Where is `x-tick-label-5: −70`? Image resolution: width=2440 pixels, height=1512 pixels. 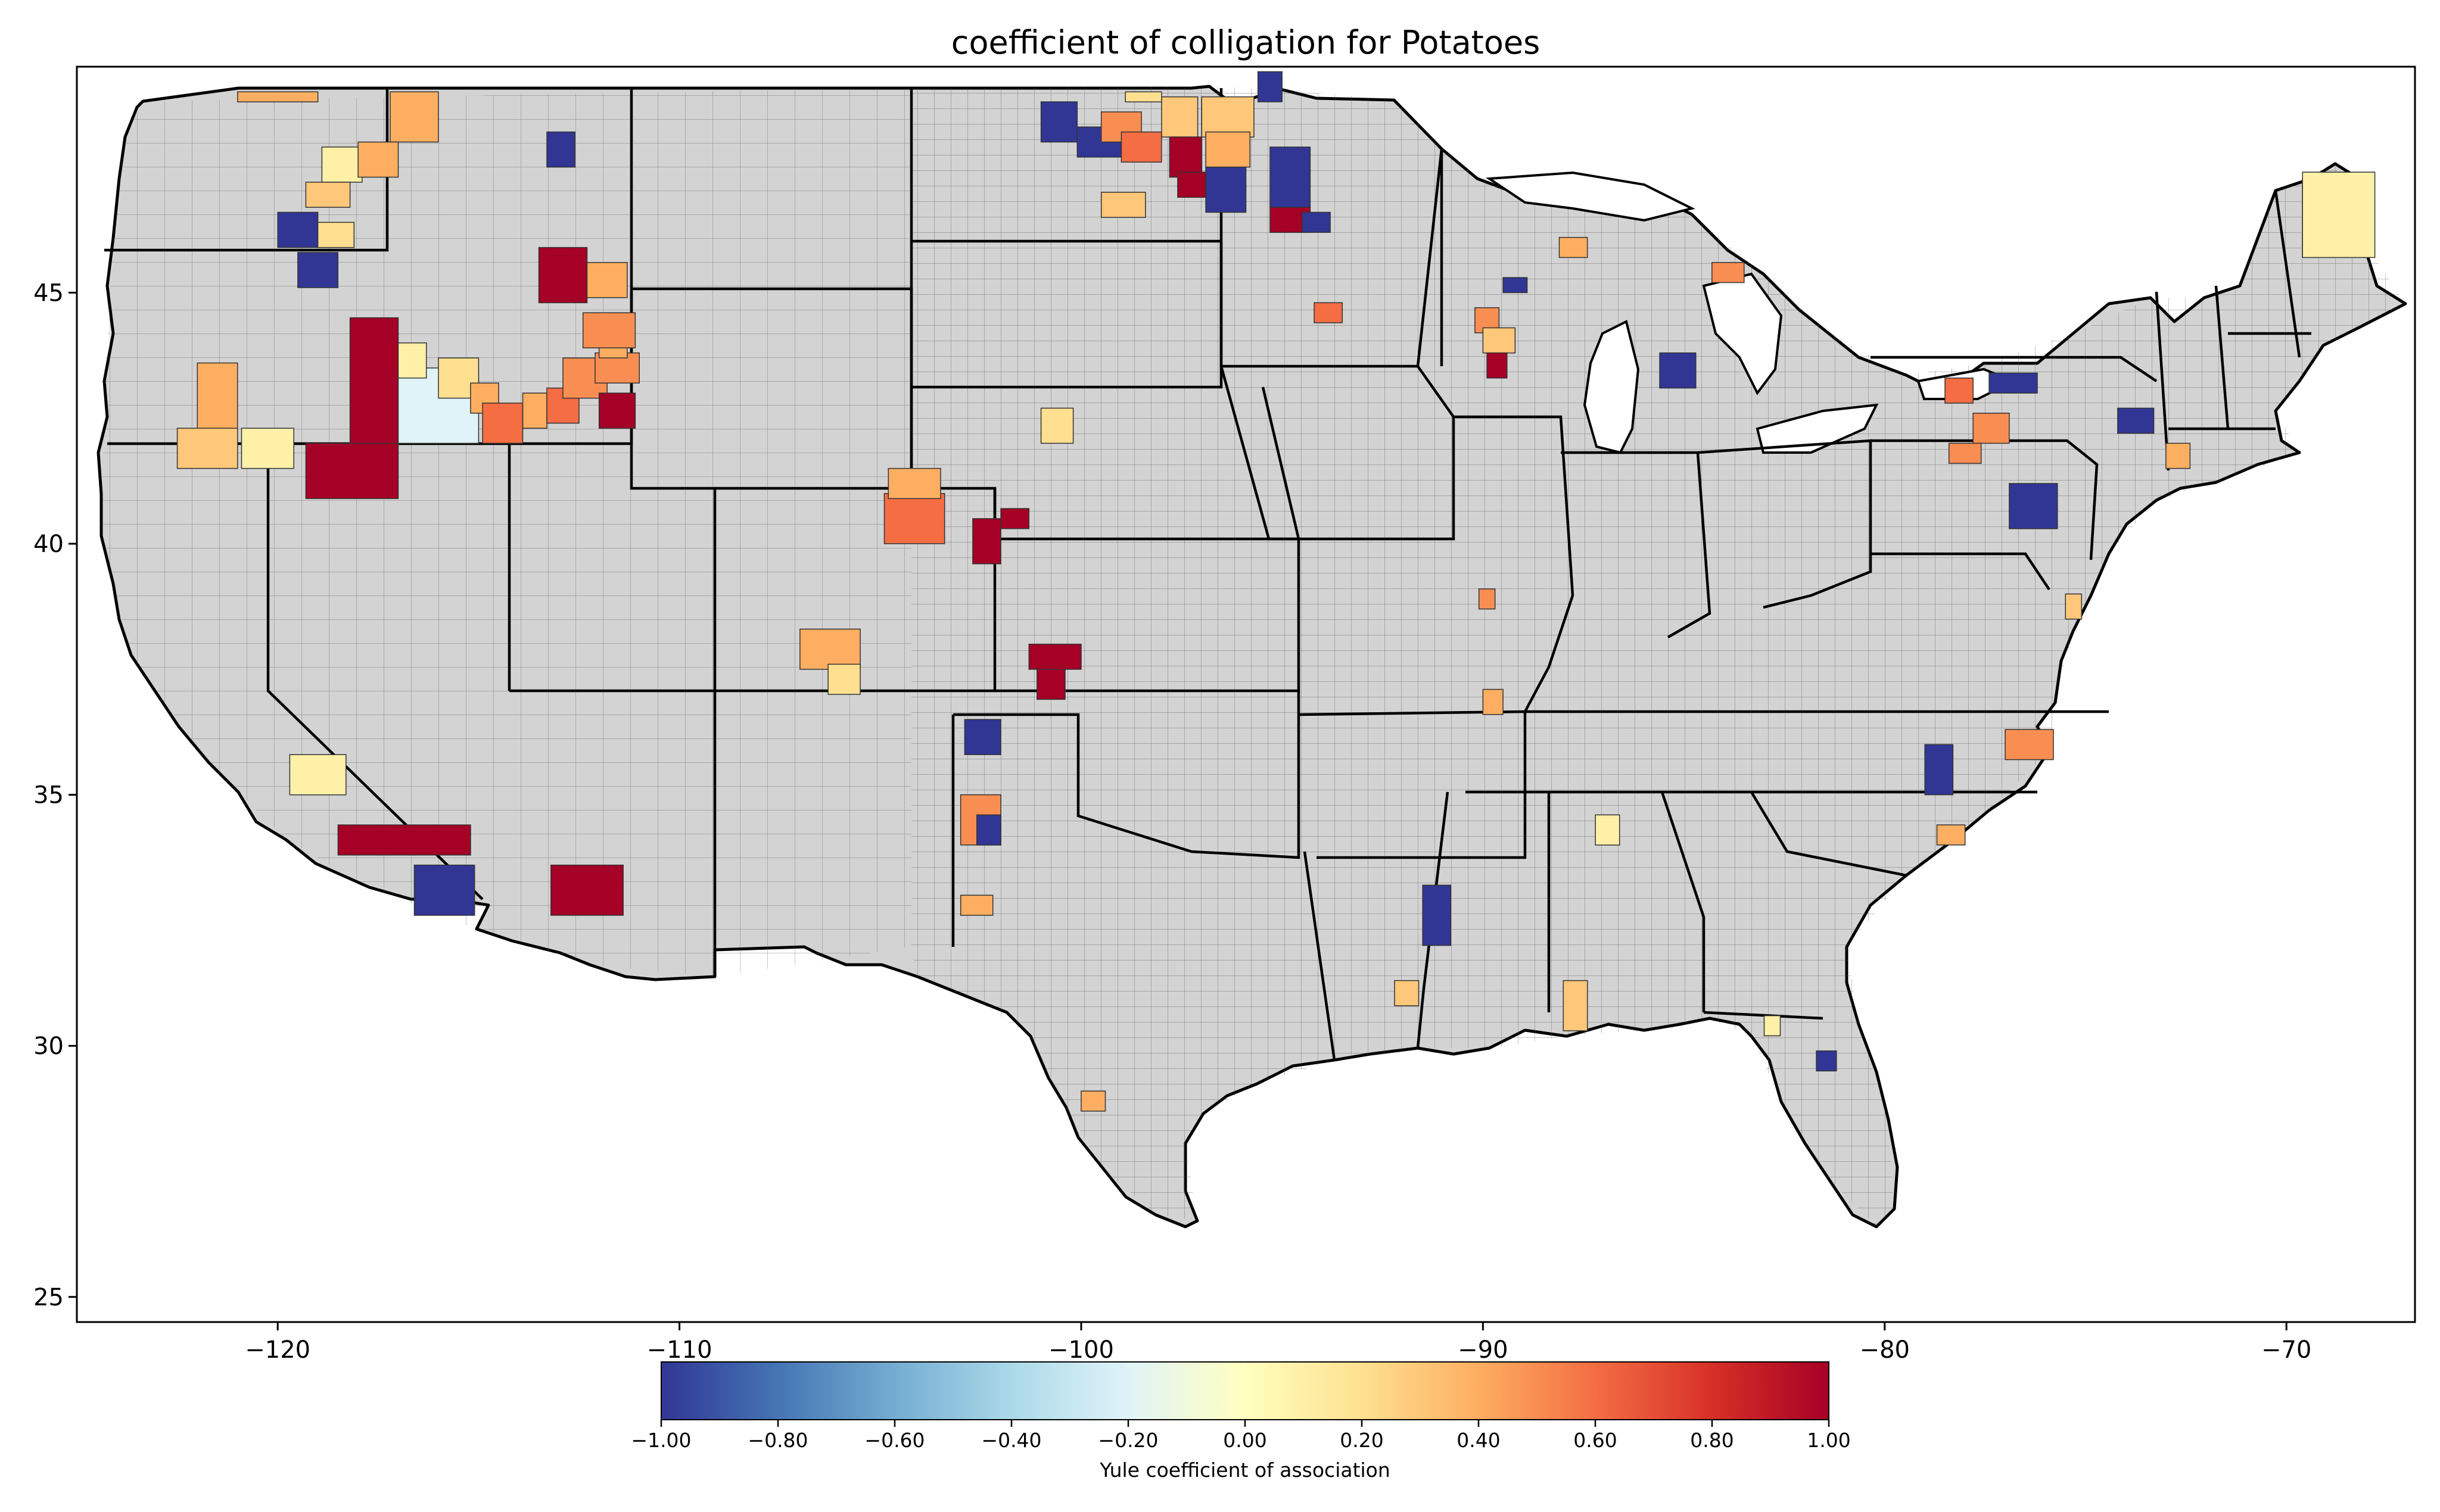
x-tick-label-5: −70 is located at coordinates (2286, 1350).